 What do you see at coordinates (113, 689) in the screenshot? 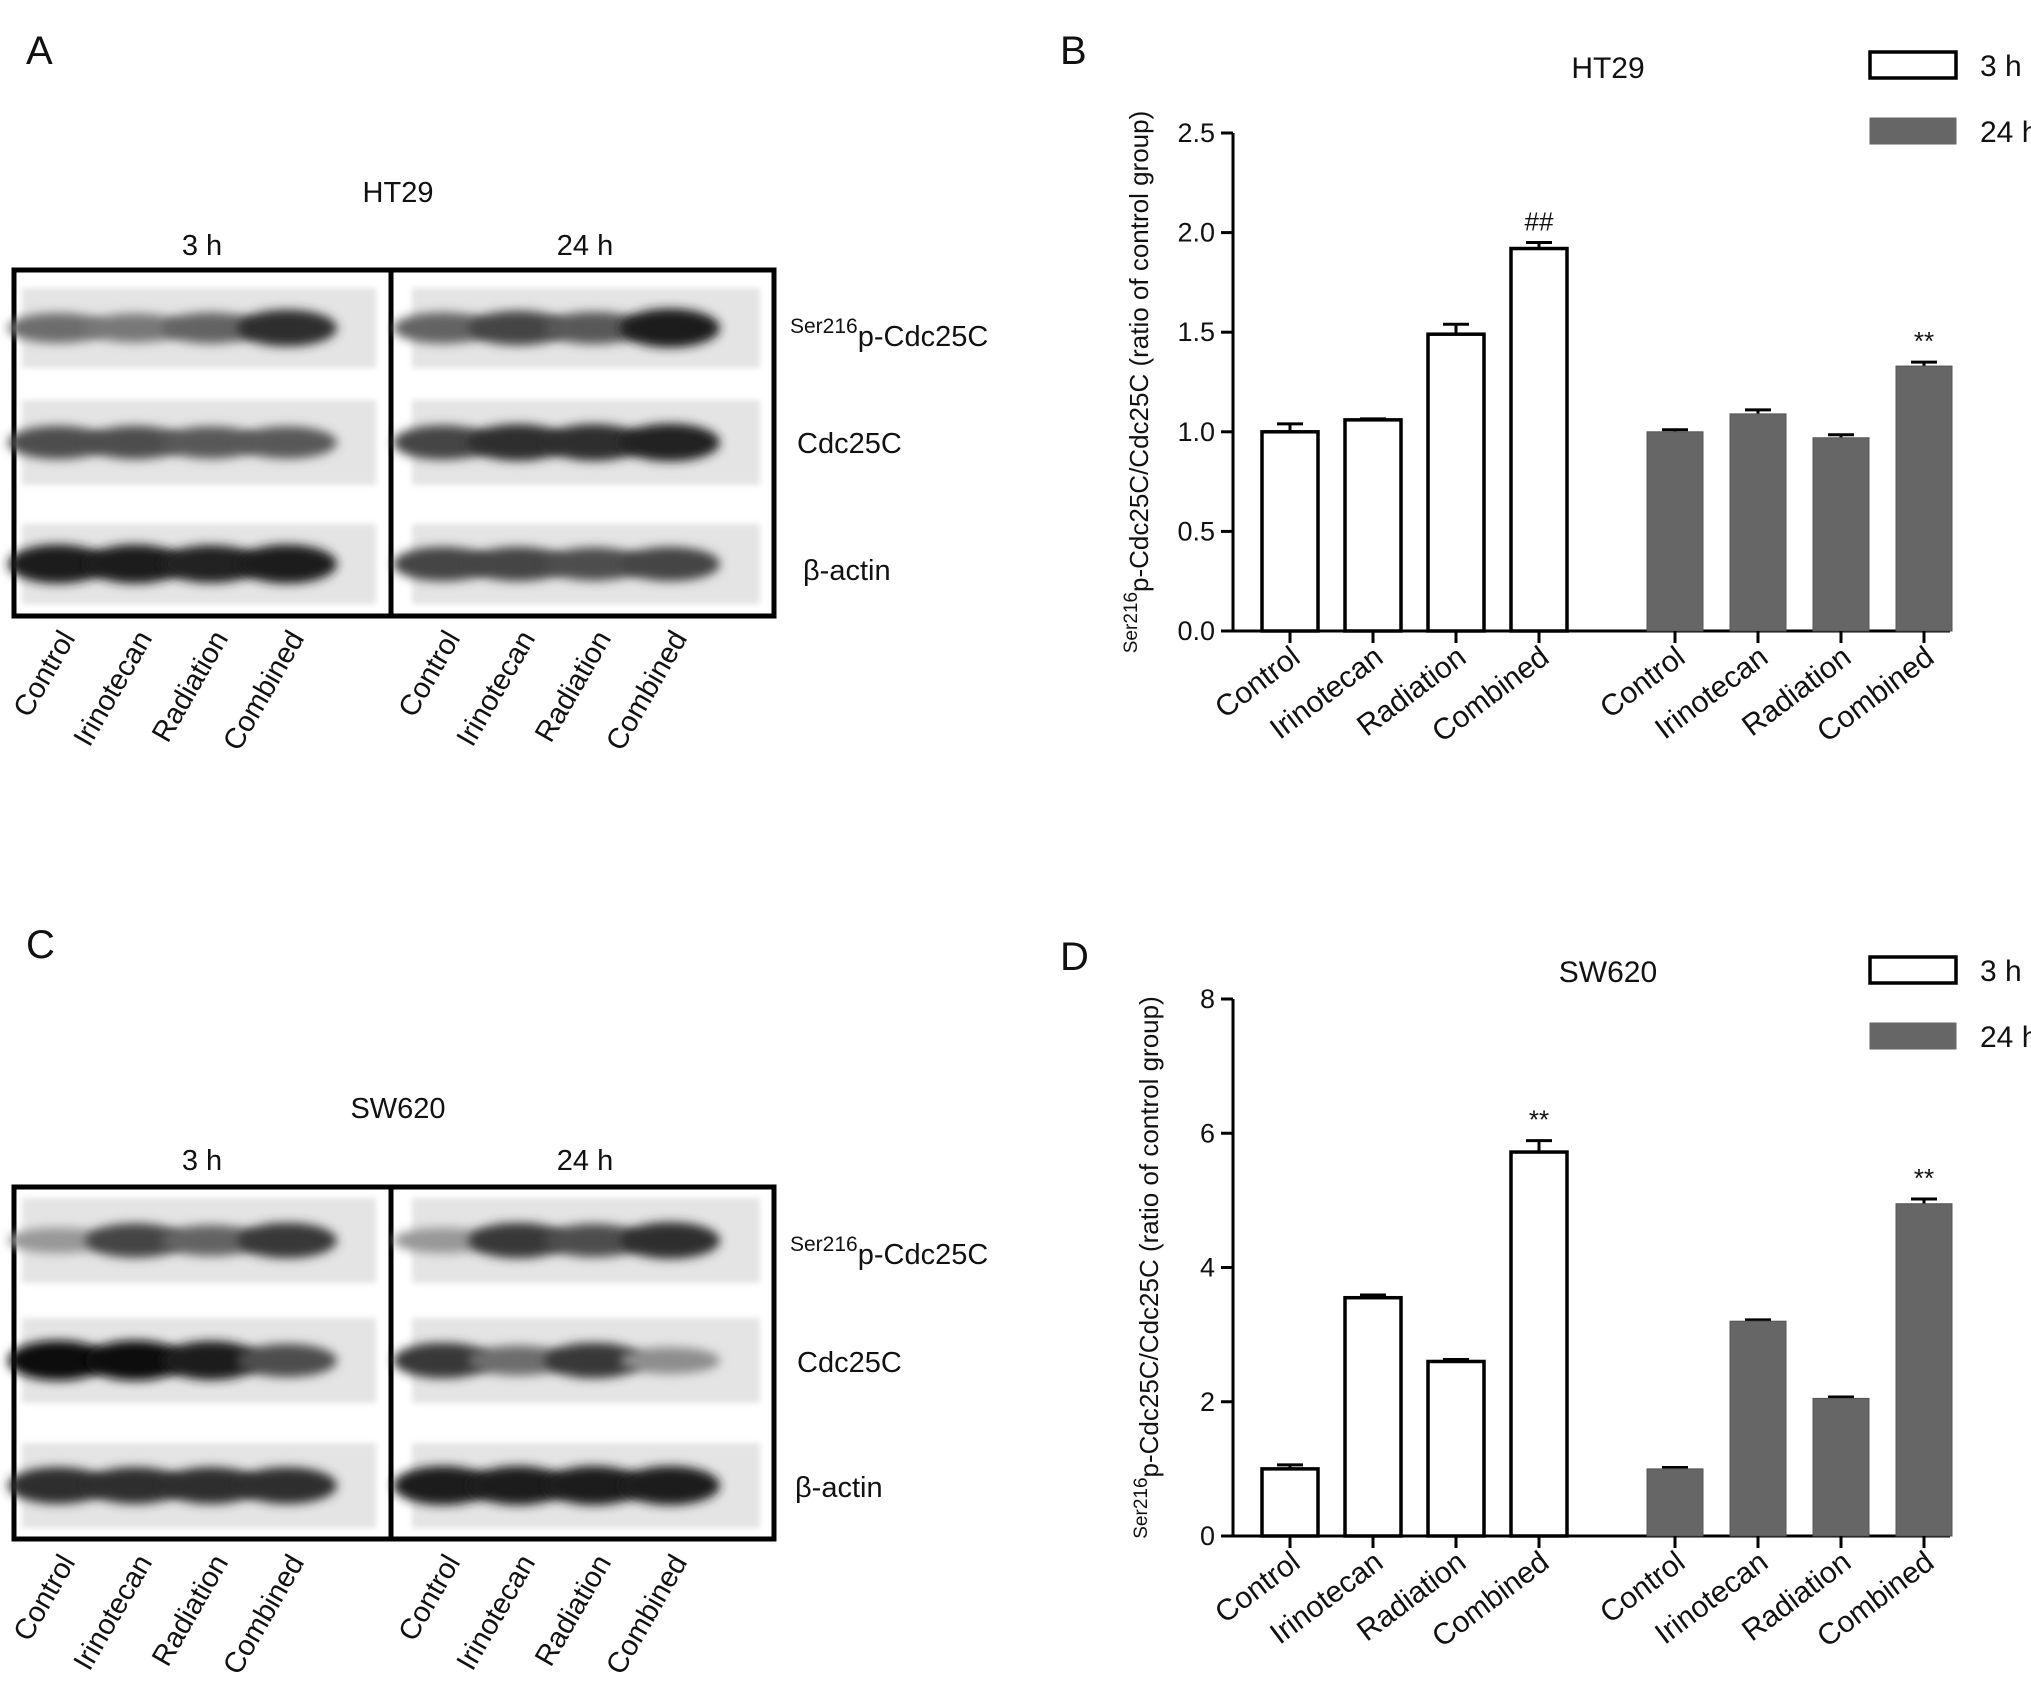
I see `lane-label: Irinotecan` at bounding box center [113, 689].